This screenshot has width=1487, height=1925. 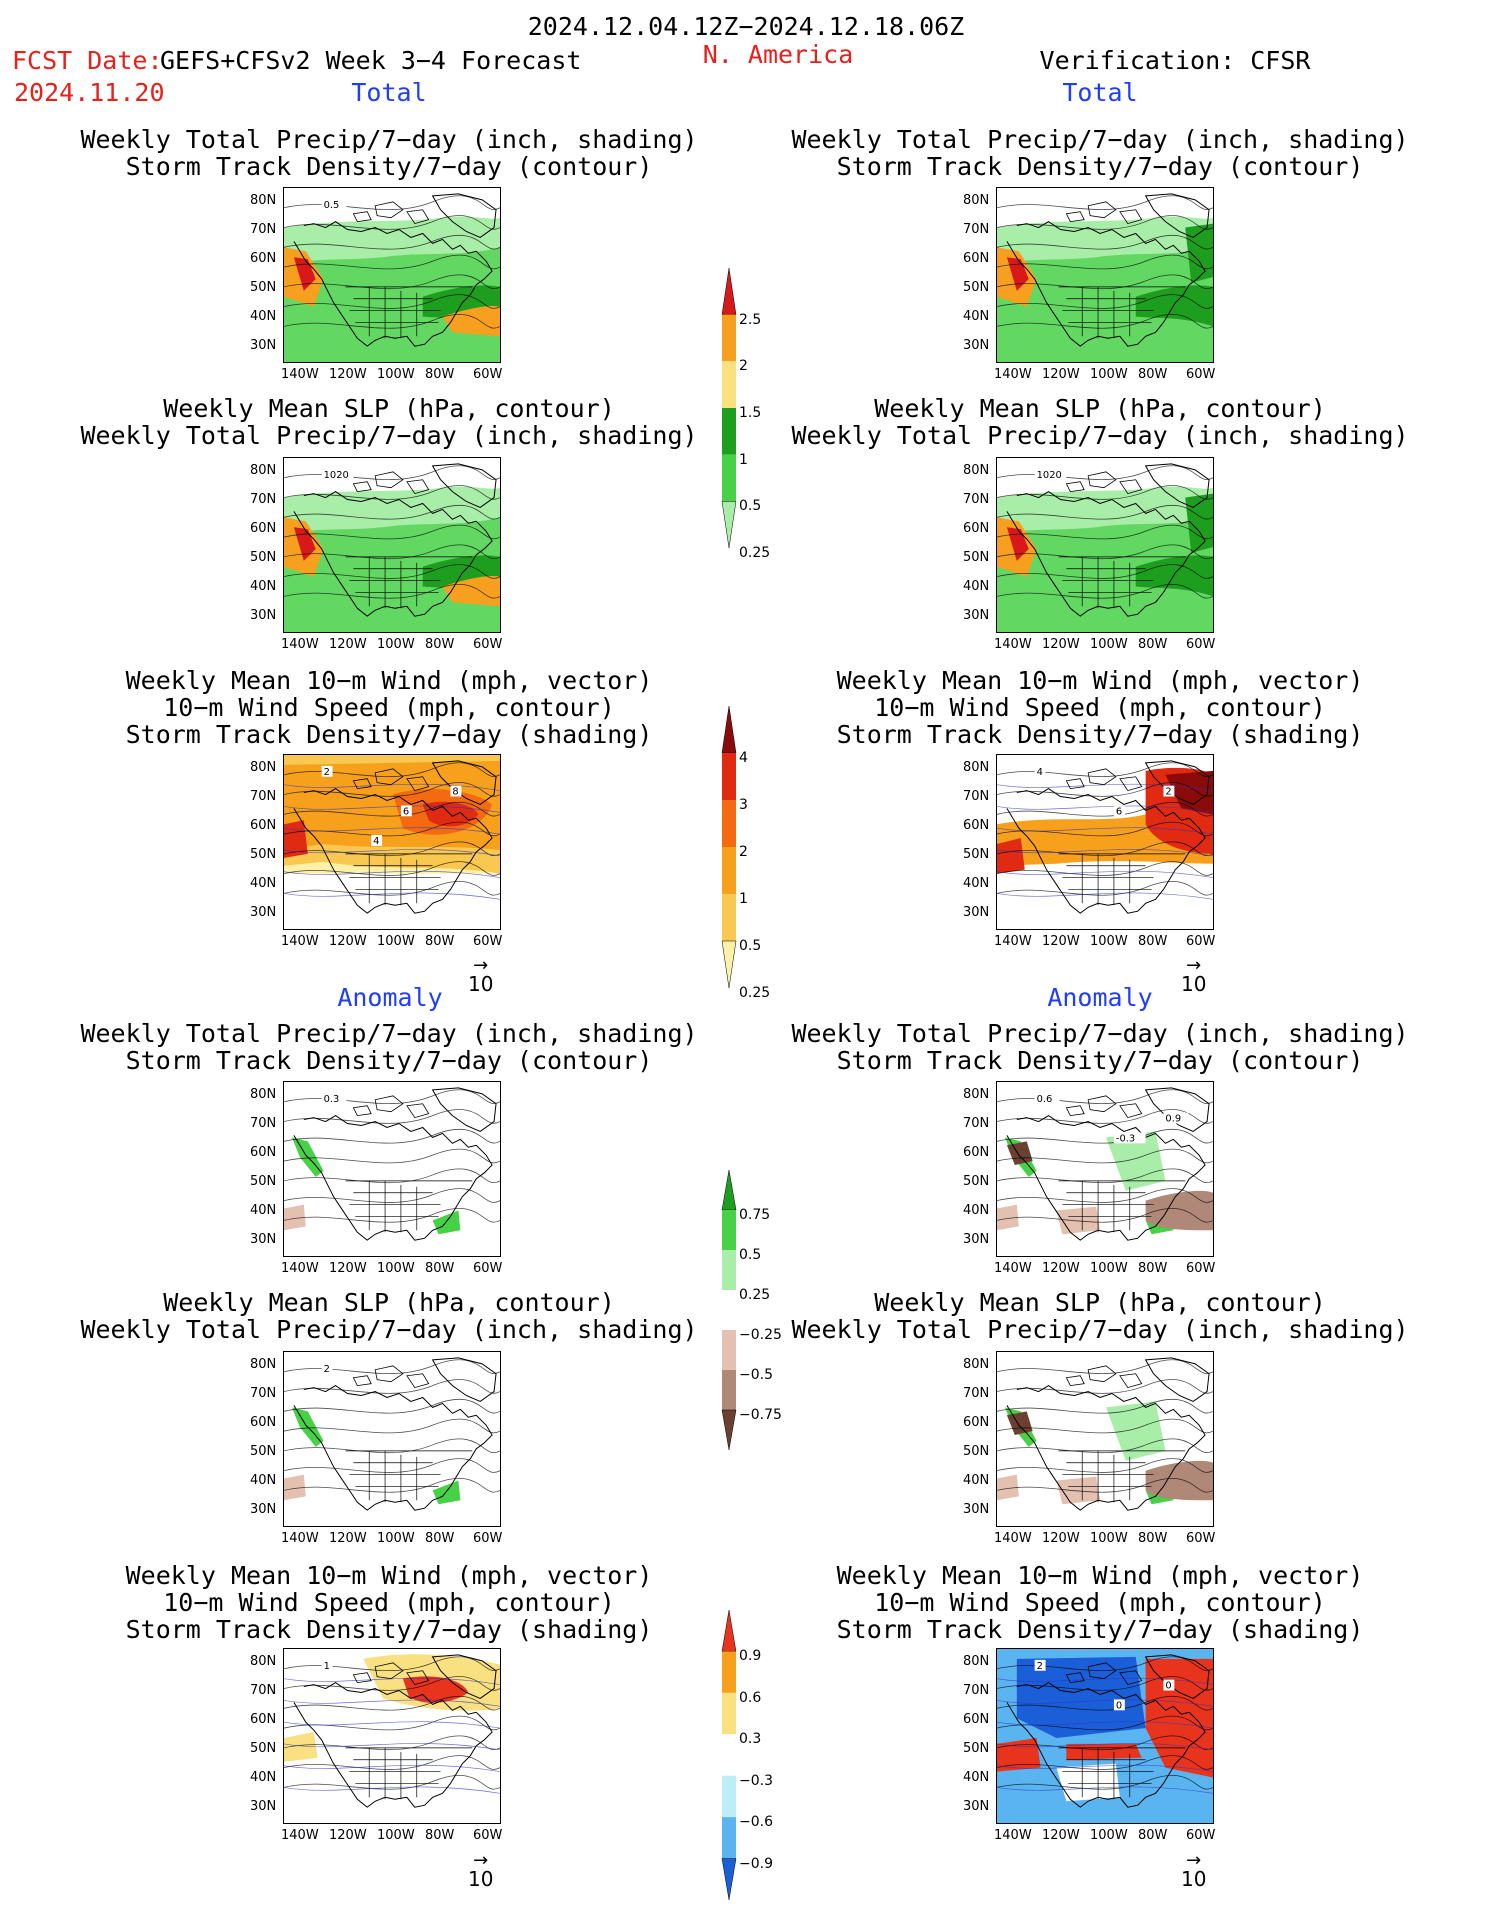 I want to click on ob-total-slp-map: 1020, so click(x=1105, y=545).